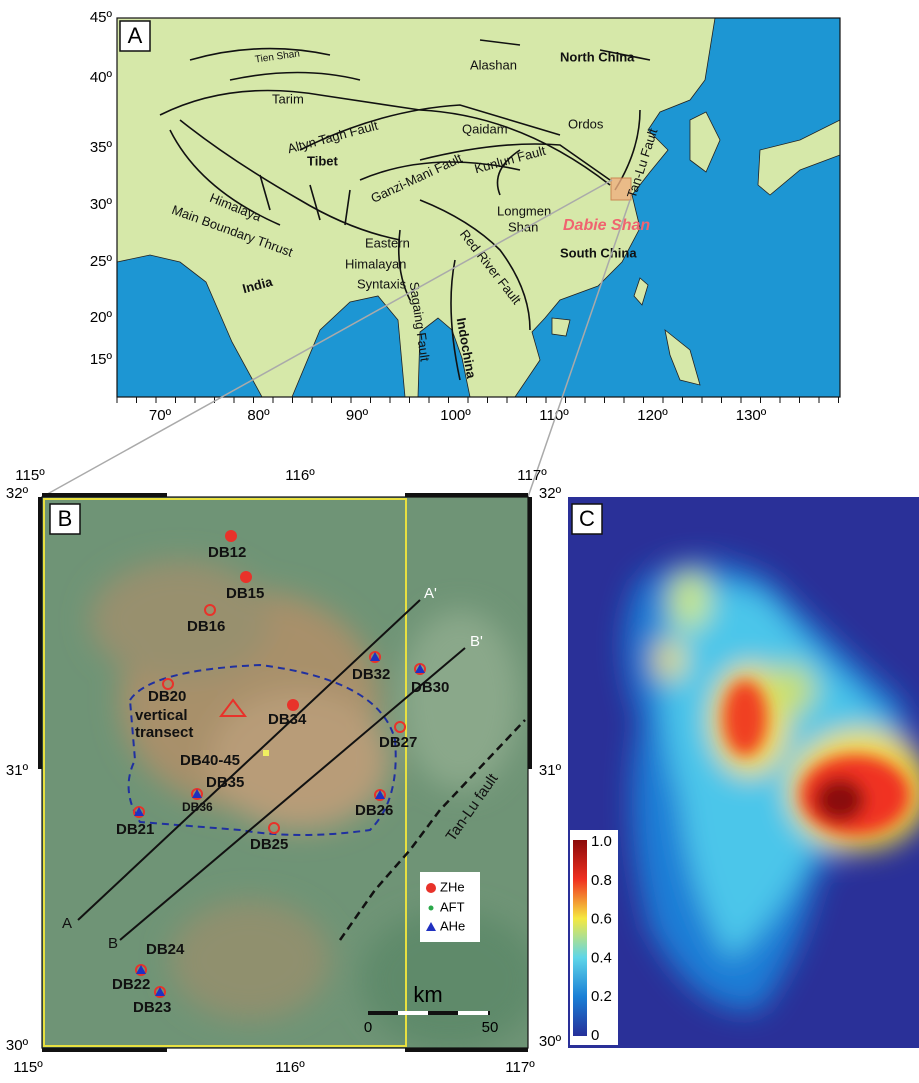  Describe the element at coordinates (579, 348) in the screenshot. I see `connector` at that location.